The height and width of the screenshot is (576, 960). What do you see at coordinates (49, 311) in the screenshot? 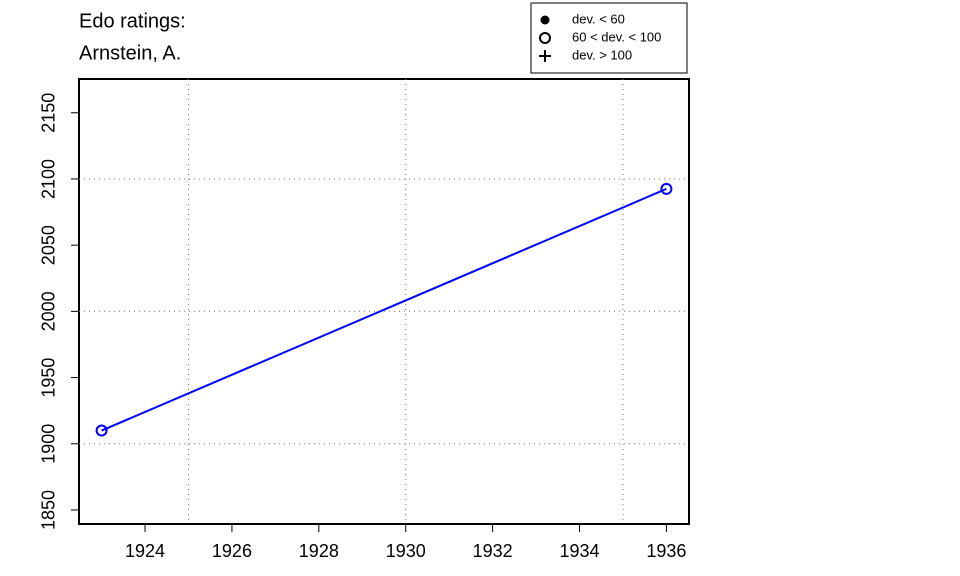
I see `y-tick-label: 2000` at bounding box center [49, 311].